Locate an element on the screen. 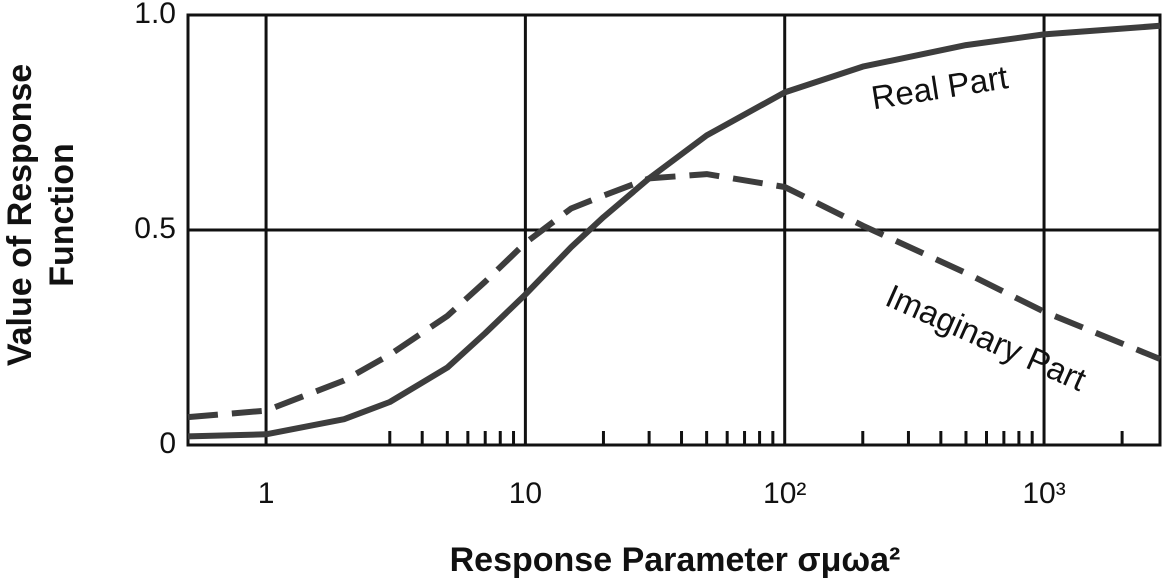  x-tick-label: 10² is located at coordinates (784, 493).